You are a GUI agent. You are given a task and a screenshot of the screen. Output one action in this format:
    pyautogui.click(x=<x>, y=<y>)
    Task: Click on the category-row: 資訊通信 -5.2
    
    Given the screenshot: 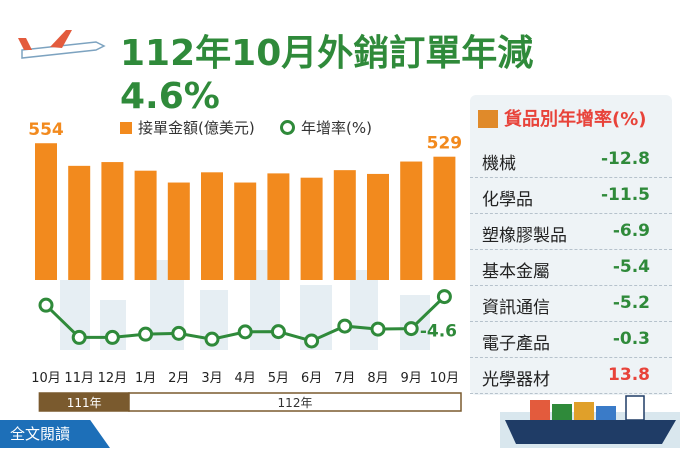 What is the action you would take?
    pyautogui.click(x=571, y=304)
    